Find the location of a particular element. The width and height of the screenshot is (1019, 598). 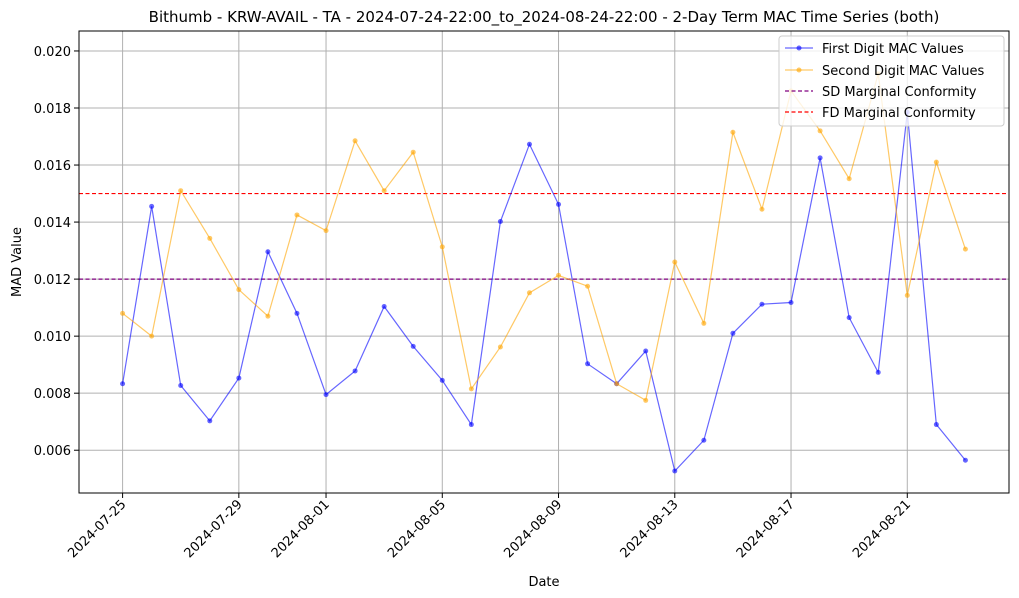

legend-marker-first-digit is located at coordinates (799, 48).